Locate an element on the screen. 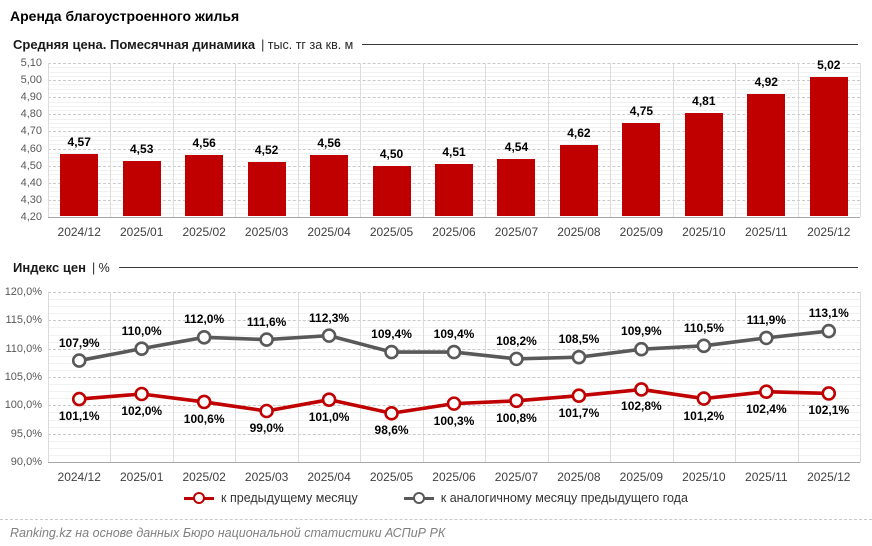  section-rule is located at coordinates (488, 267).